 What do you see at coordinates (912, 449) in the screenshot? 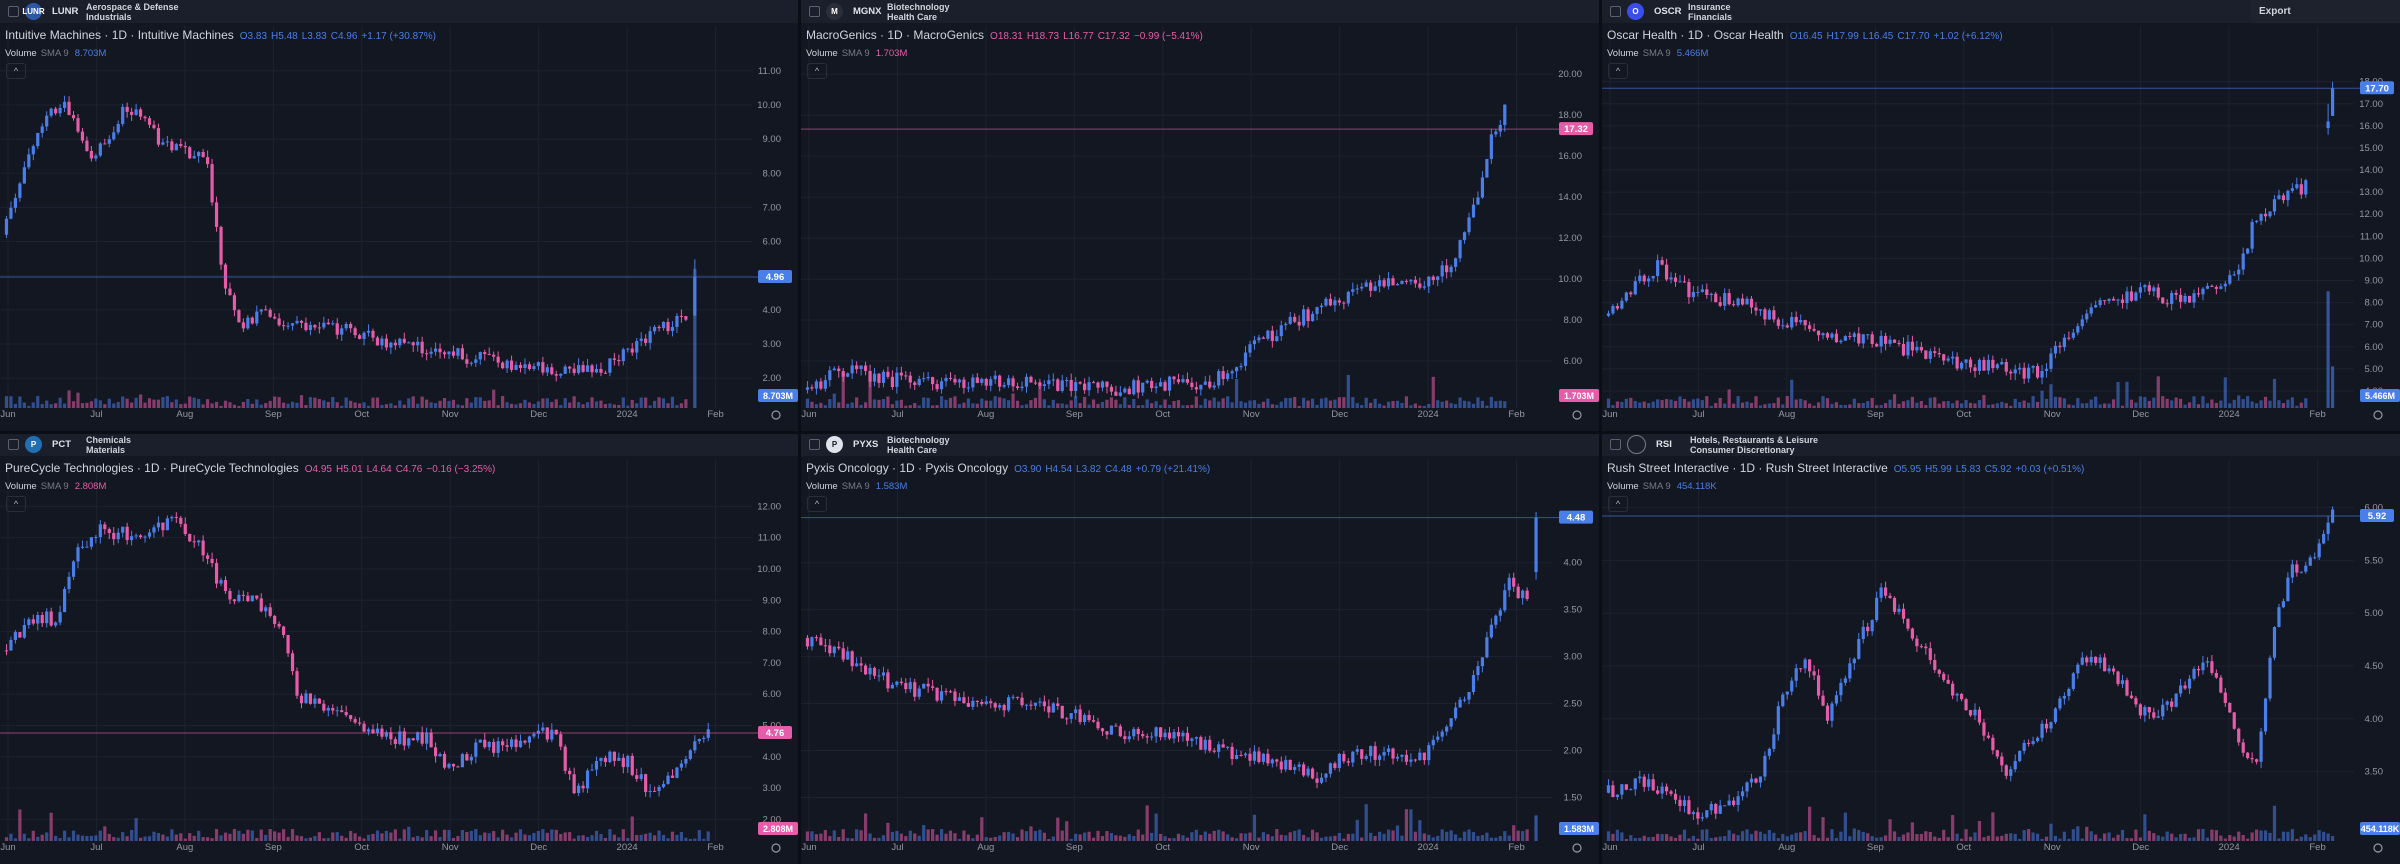
I see `sector-label: Health Care` at bounding box center [912, 449].